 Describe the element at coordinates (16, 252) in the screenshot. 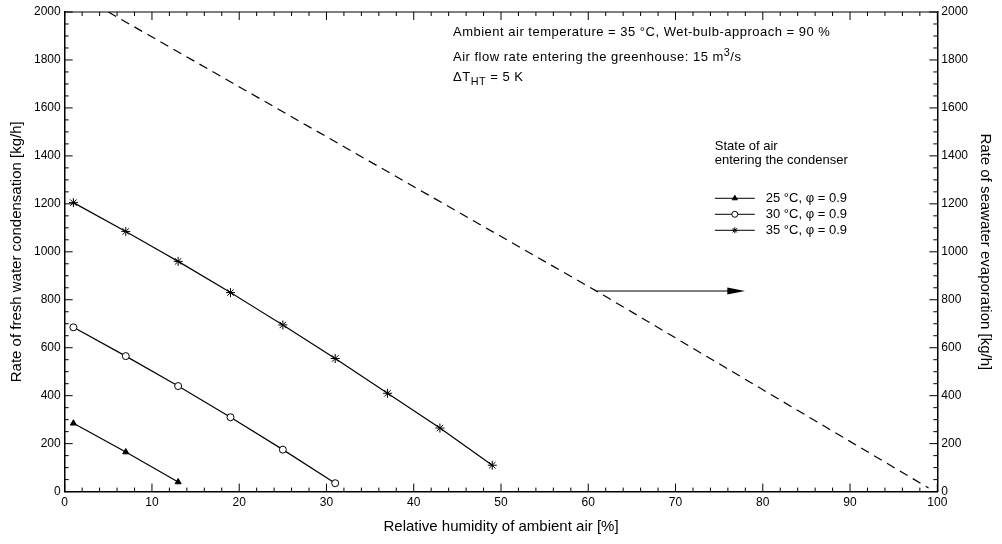

I see `y-axis-title: Rate of fresh water condensation [kg/h]` at that location.